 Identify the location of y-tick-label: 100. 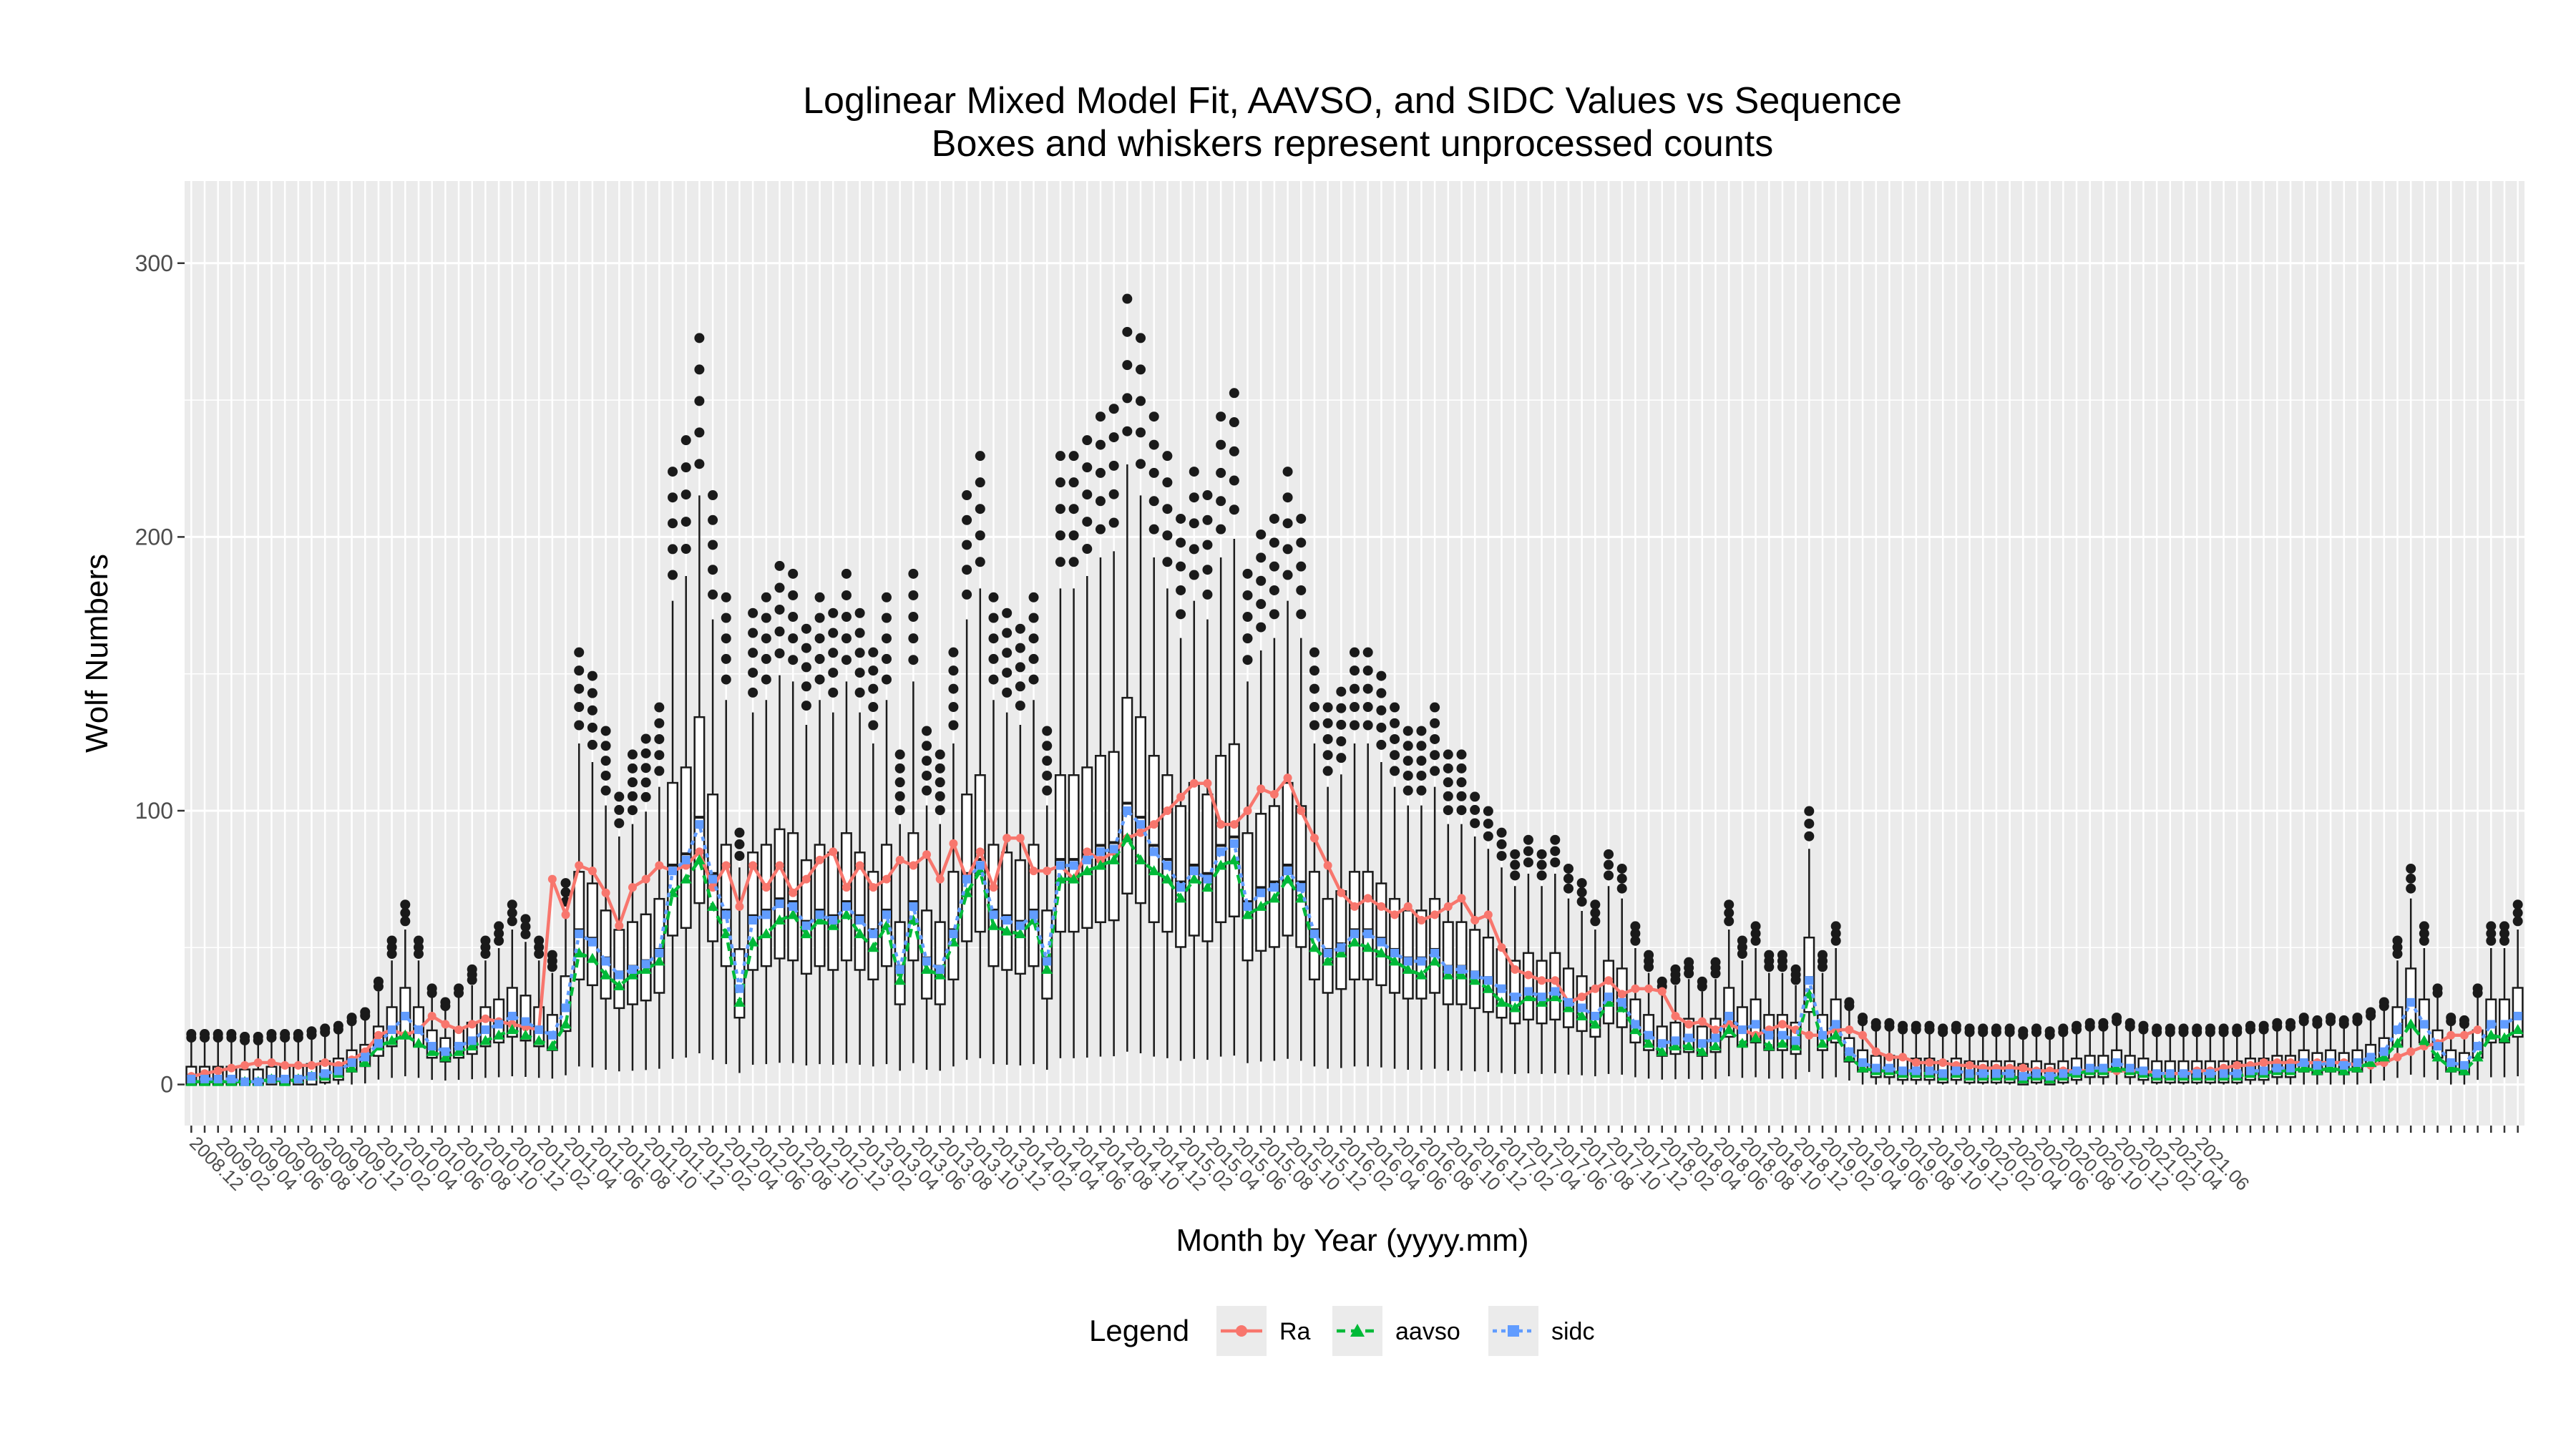
(154, 811).